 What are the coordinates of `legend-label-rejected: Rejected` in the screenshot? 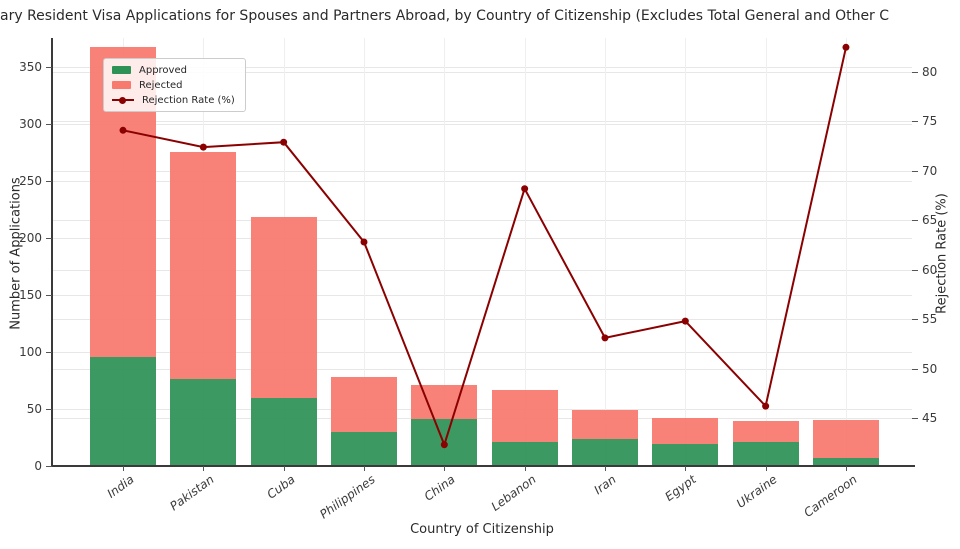 It's located at (161, 85).